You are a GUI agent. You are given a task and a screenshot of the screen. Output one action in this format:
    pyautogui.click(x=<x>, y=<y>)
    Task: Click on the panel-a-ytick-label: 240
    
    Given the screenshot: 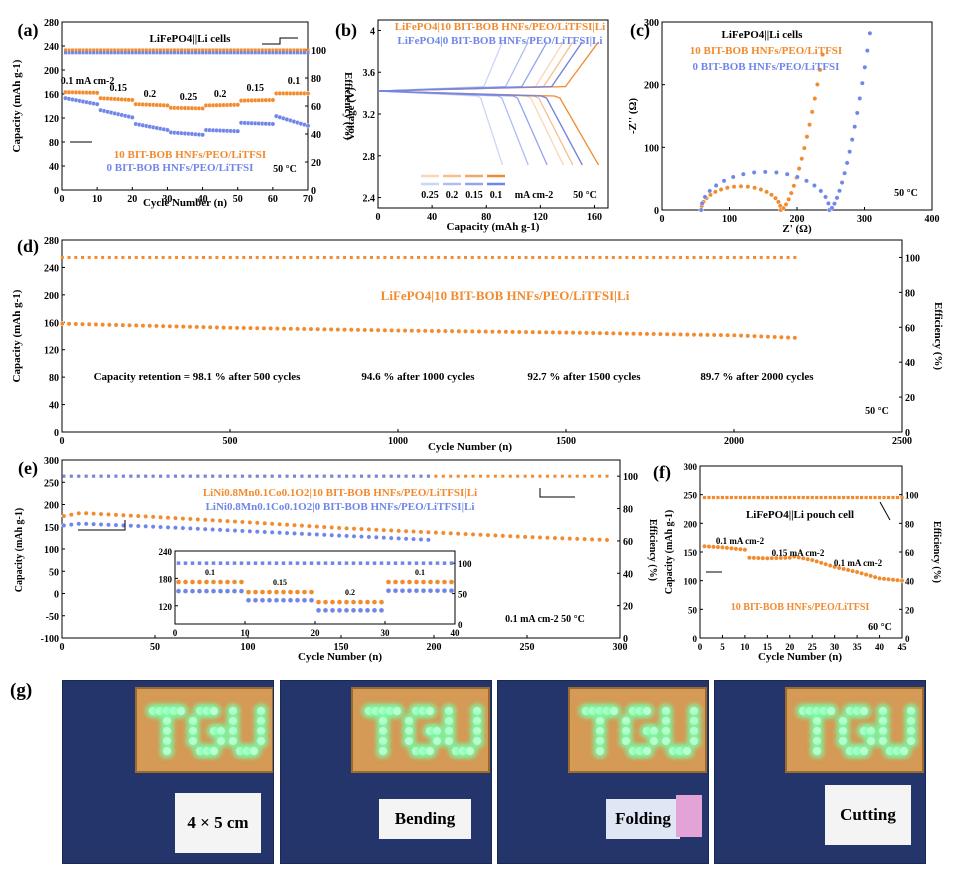 What is the action you would take?
    pyautogui.click(x=51, y=47)
    